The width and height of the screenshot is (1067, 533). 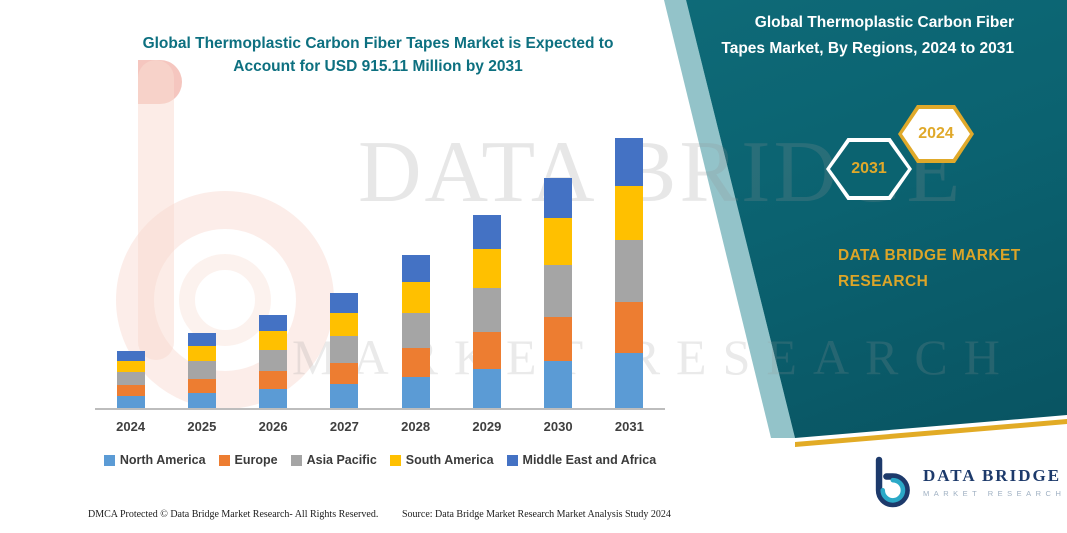 What do you see at coordinates (201, 340) in the screenshot?
I see `bar-segment-2025-middle-east-and-africa` at bounding box center [201, 340].